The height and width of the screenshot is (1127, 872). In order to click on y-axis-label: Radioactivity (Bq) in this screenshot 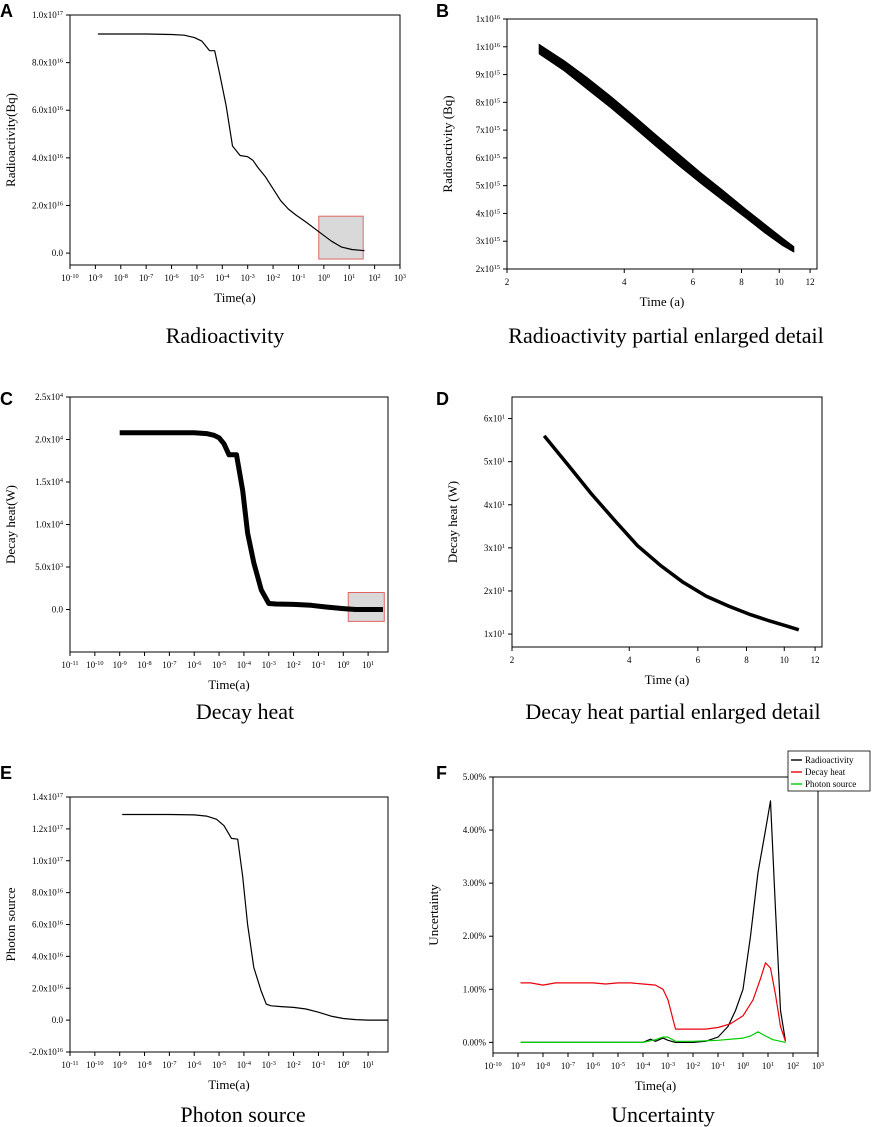, I will do `click(447, 143)`.